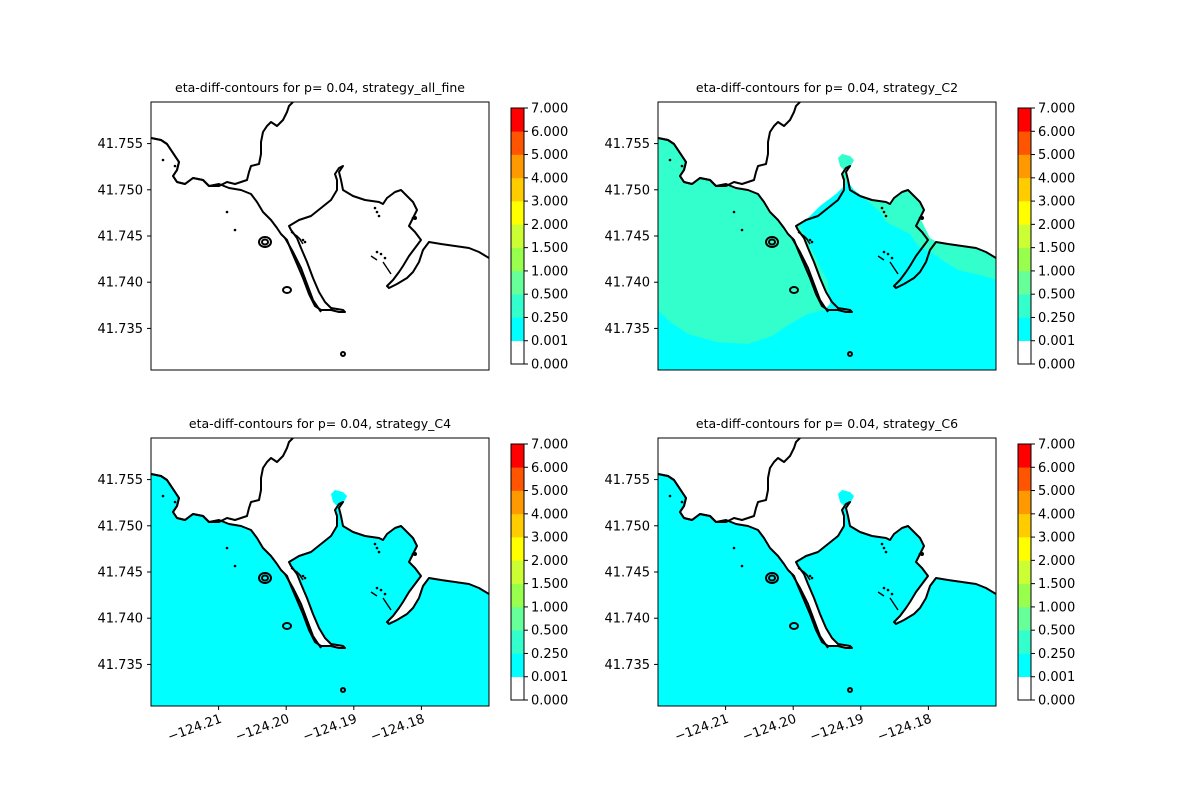 The image size is (1200, 800). What do you see at coordinates (549, 271) in the screenshot?
I see `colorbar-label: 1.000` at bounding box center [549, 271].